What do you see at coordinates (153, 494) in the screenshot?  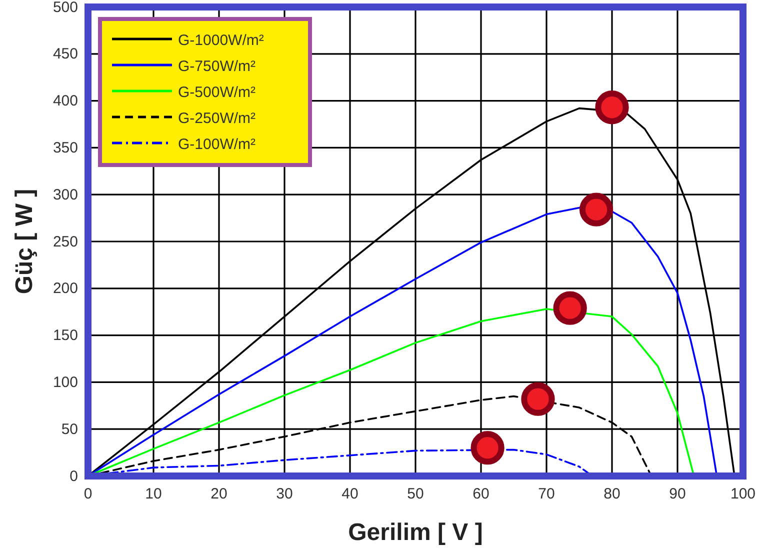 I see `x-tick-label: 10` at bounding box center [153, 494].